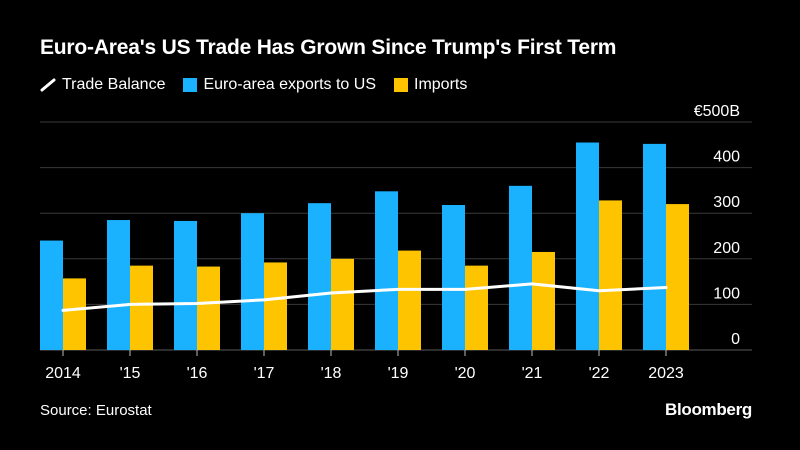 This screenshot has width=800, height=450. What do you see at coordinates (735, 339) in the screenshot?
I see `y-tick-label: 0` at bounding box center [735, 339].